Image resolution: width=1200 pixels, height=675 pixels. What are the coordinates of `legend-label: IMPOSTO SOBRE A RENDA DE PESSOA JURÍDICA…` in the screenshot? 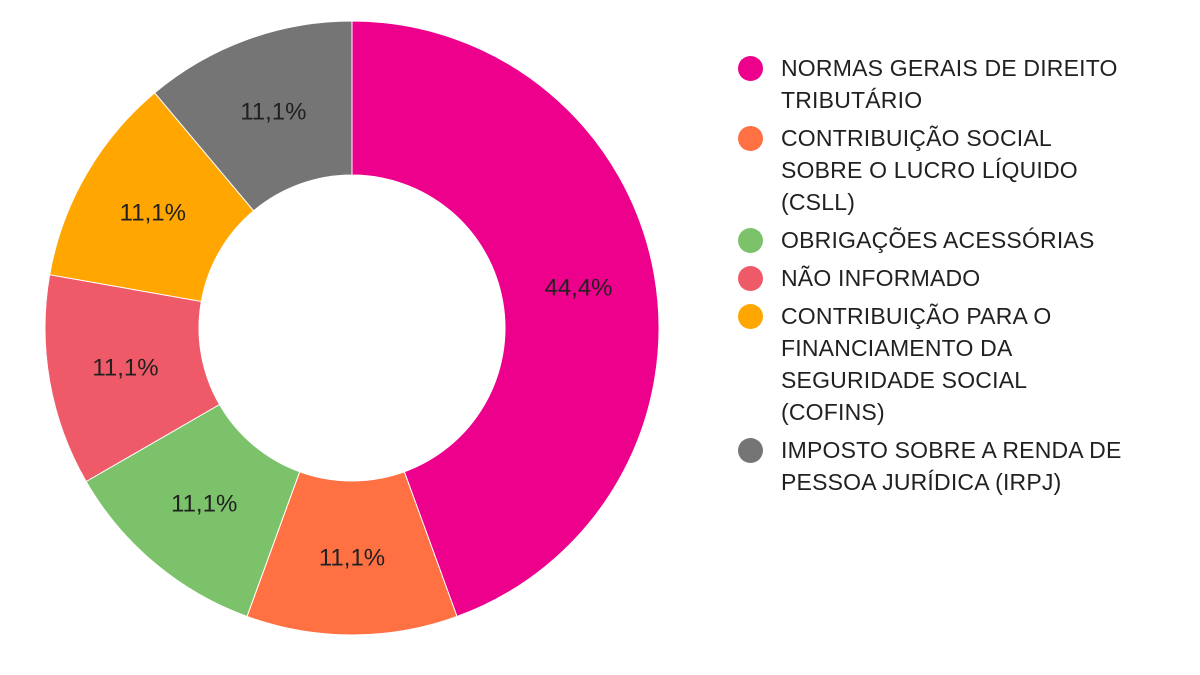 It's located at (951, 466).